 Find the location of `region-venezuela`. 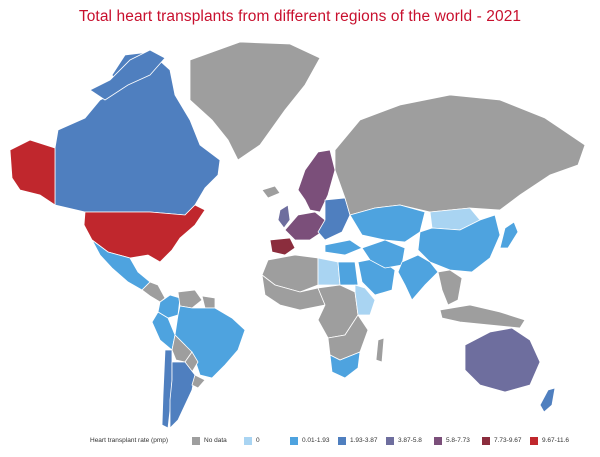

region-venezuela is located at coordinates (190, 299).